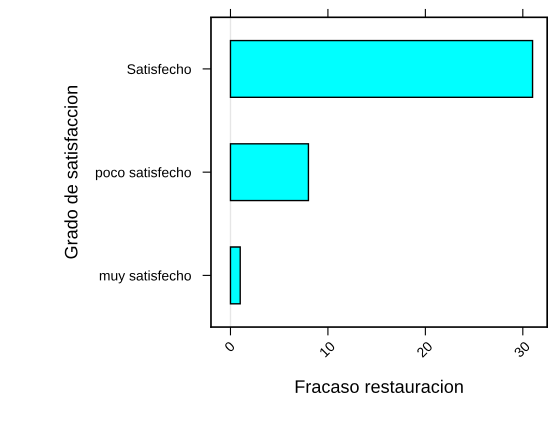 The height and width of the screenshot is (432, 548). Describe the element at coordinates (71, 172) in the screenshot. I see `y-axis-title: Grado de satisfaccion` at that location.